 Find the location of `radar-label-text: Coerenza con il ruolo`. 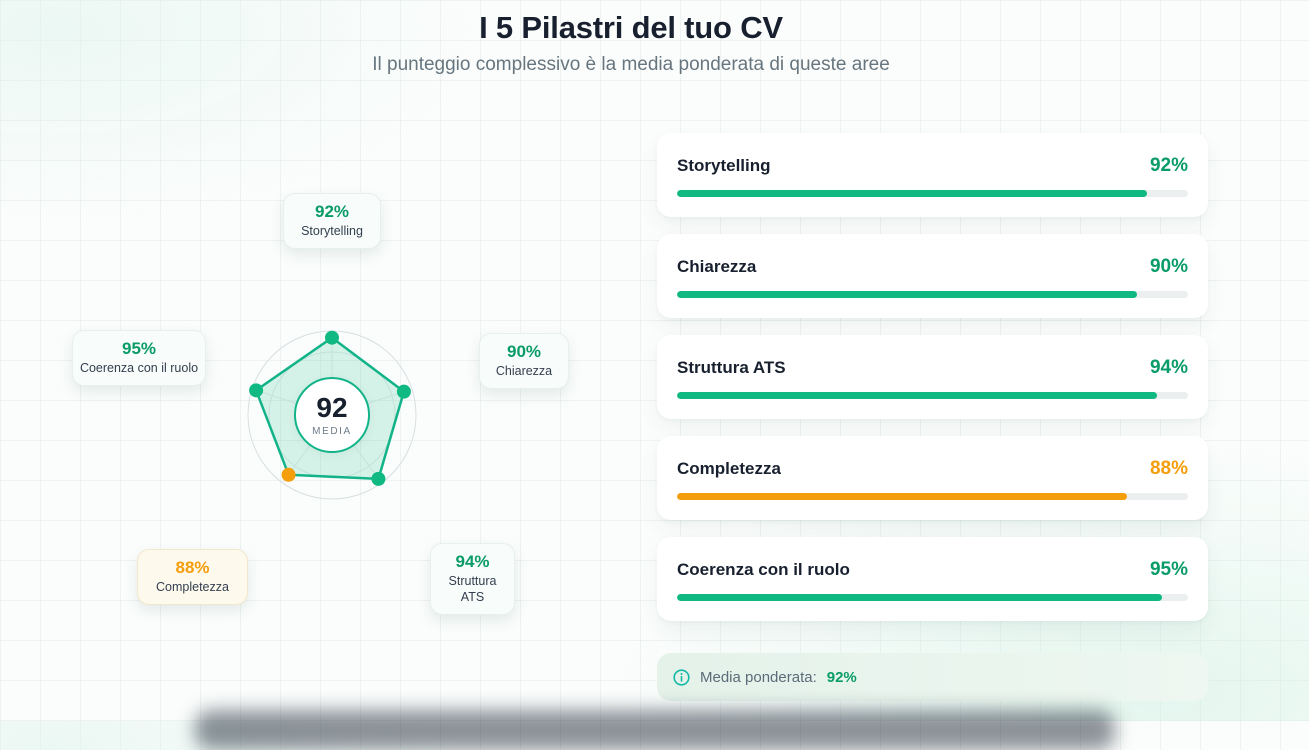

radar-label-text: Coerenza con il ruolo is located at coordinates (139, 368).